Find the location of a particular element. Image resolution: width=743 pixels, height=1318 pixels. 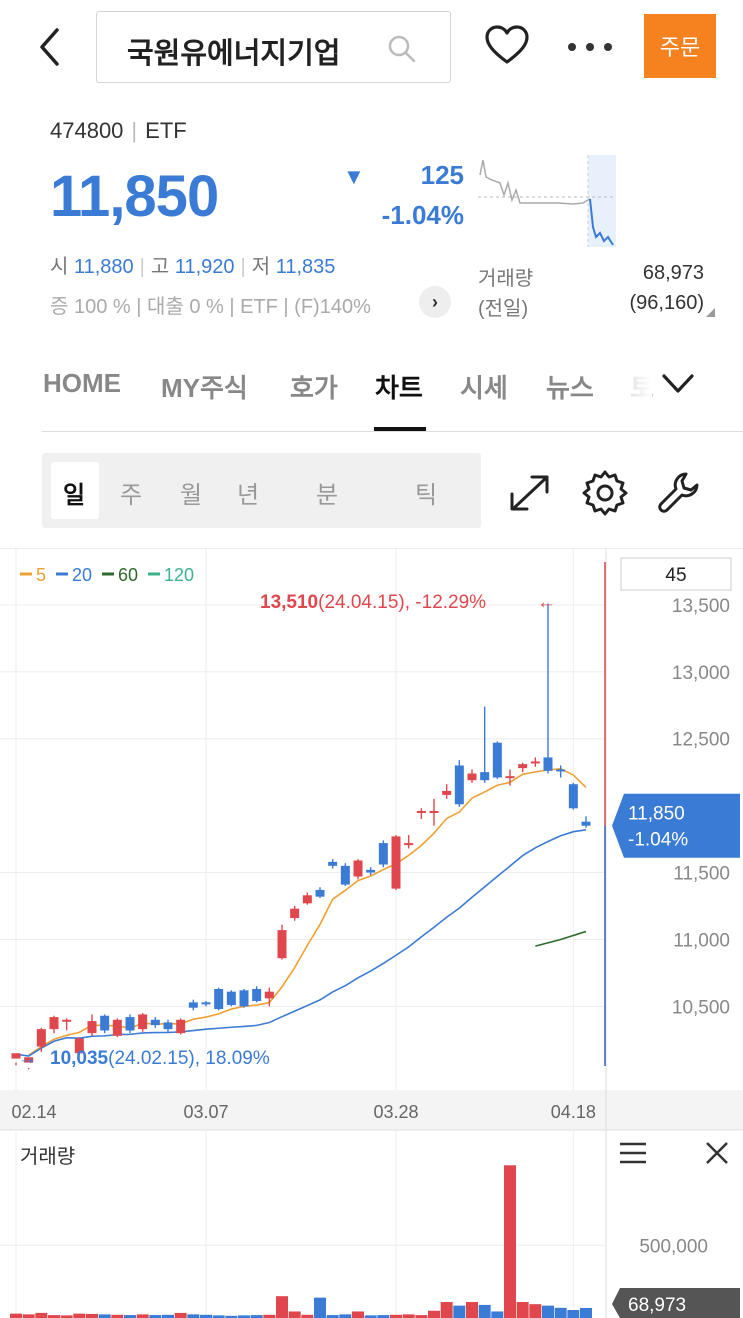

market-type: ETF is located at coordinates (166, 130).